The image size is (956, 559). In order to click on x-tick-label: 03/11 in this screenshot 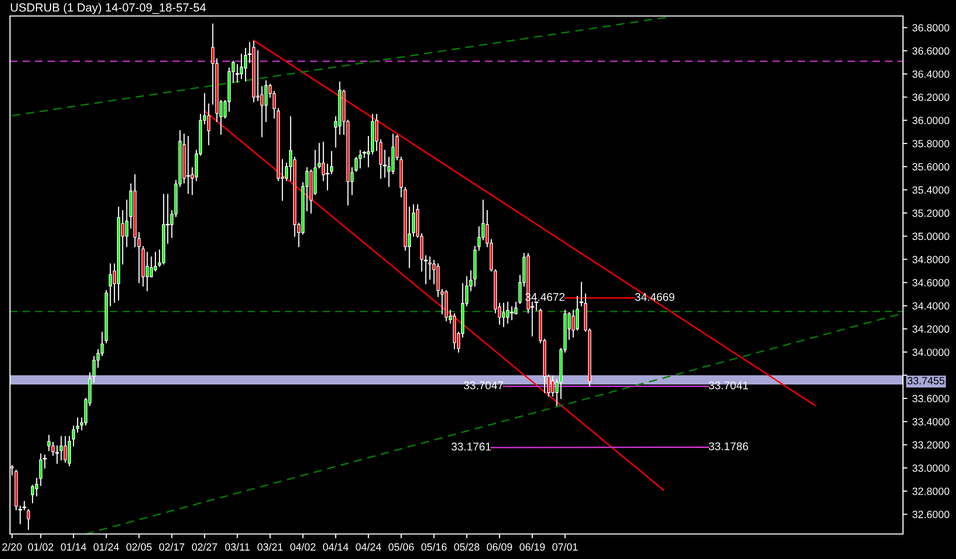, I will do `click(237, 547)`.